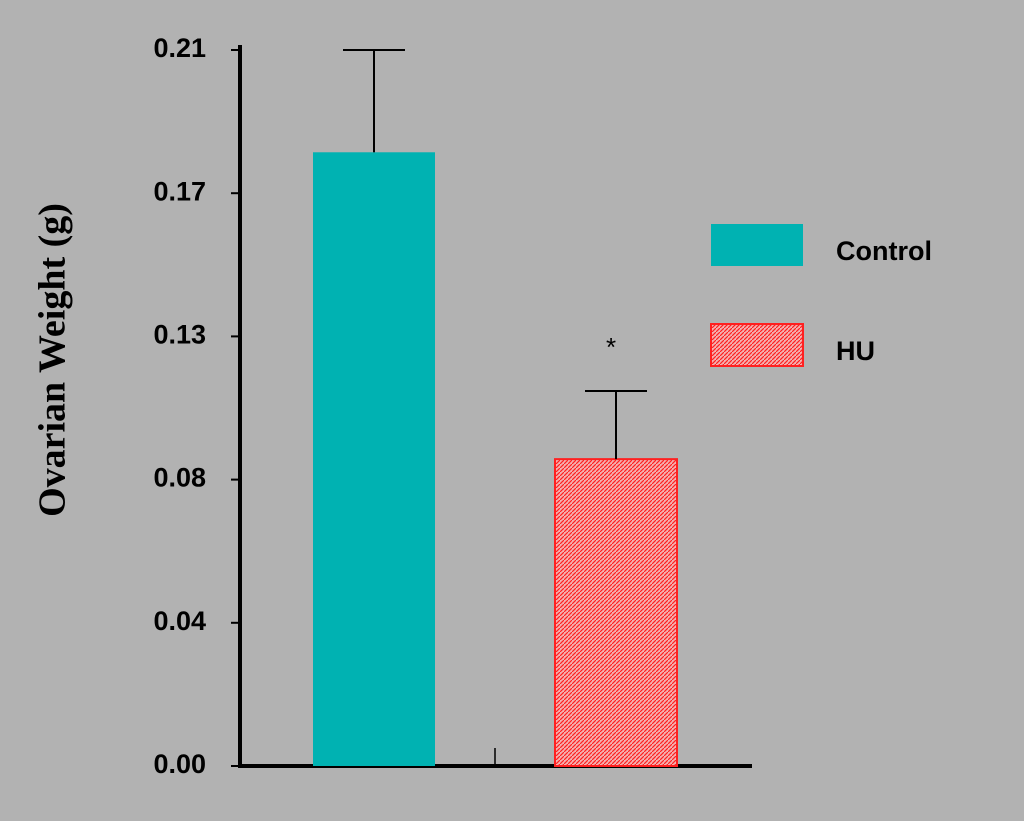  Describe the element at coordinates (179, 621) in the screenshot. I see `y-tick-label: 0.04` at that location.